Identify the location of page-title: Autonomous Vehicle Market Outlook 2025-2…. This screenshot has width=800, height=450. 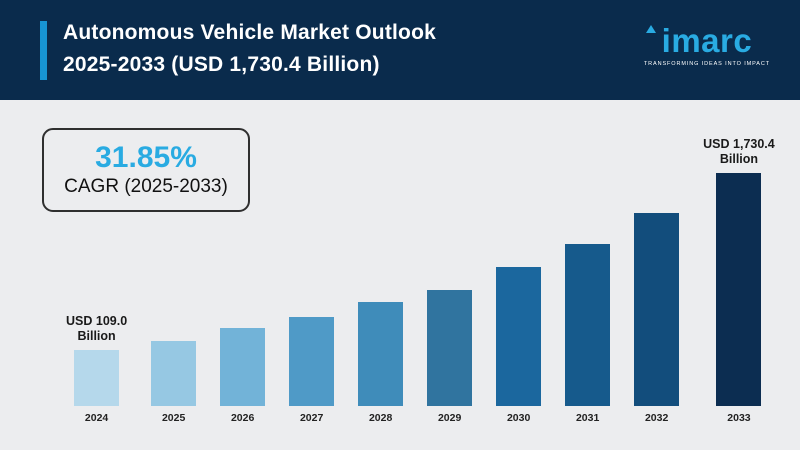
(249, 49).